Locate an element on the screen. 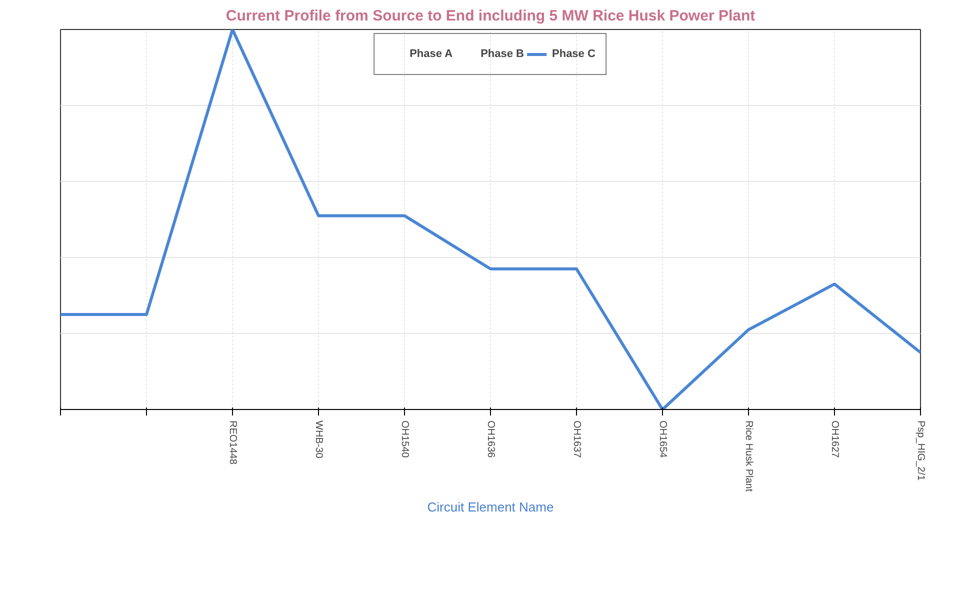 This screenshot has width=962, height=595. legend-label: Phase A is located at coordinates (431, 54).